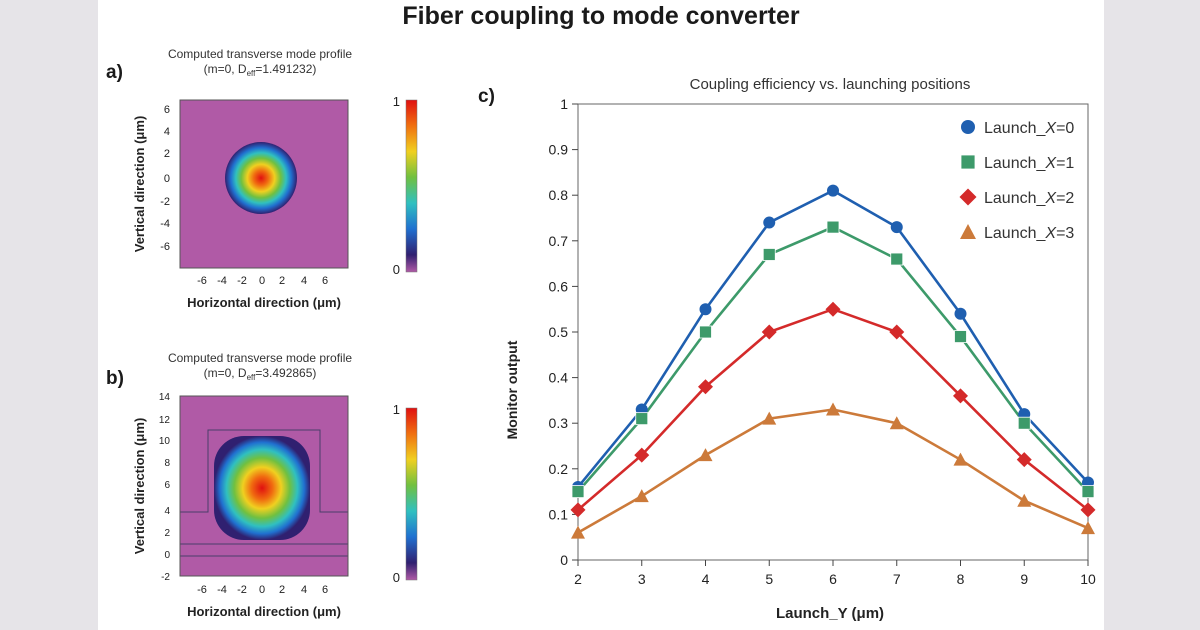  I want to click on x-tick-label: 8, so click(961, 579).